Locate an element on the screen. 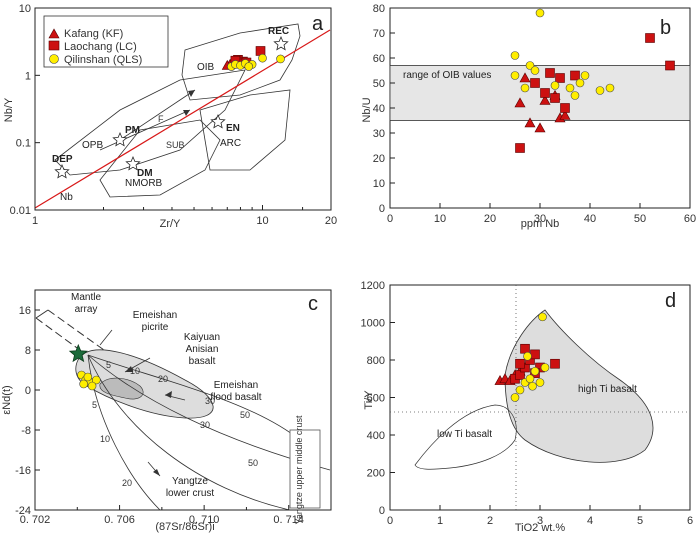 The image size is (700, 538). mixing-curve-label: 50 is located at coordinates (245, 415).